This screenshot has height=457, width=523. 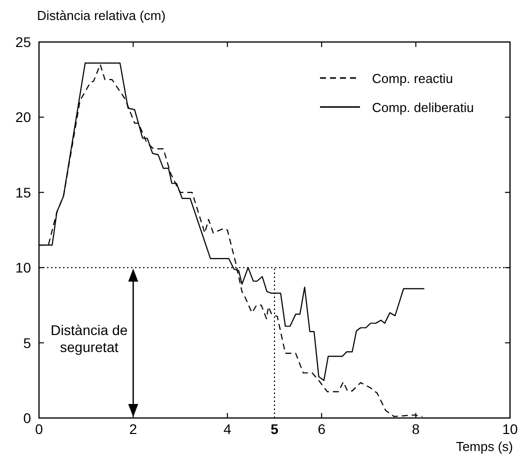 What do you see at coordinates (39, 429) in the screenshot?
I see `x-tick-label: 0` at bounding box center [39, 429].